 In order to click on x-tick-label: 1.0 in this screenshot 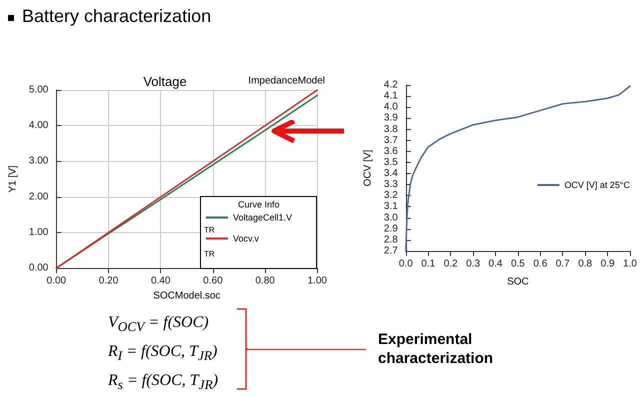, I will do `click(630, 264)`.